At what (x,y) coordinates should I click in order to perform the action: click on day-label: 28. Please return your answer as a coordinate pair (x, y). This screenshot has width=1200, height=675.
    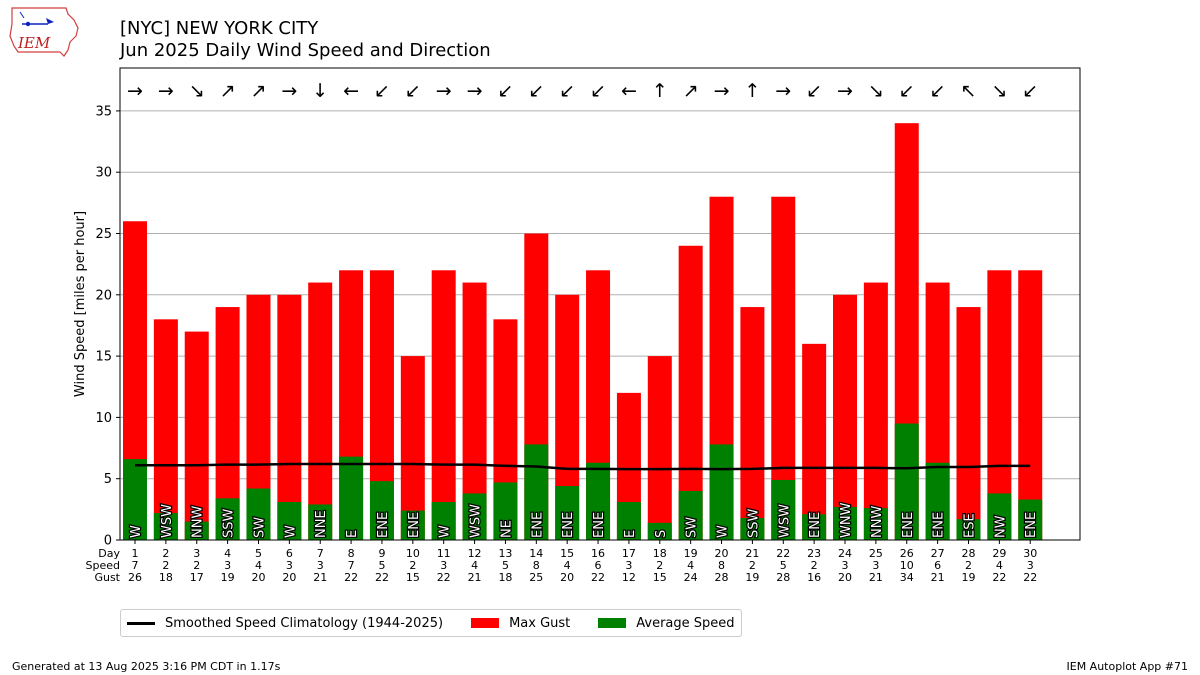
    Looking at the image, I should click on (968, 553).